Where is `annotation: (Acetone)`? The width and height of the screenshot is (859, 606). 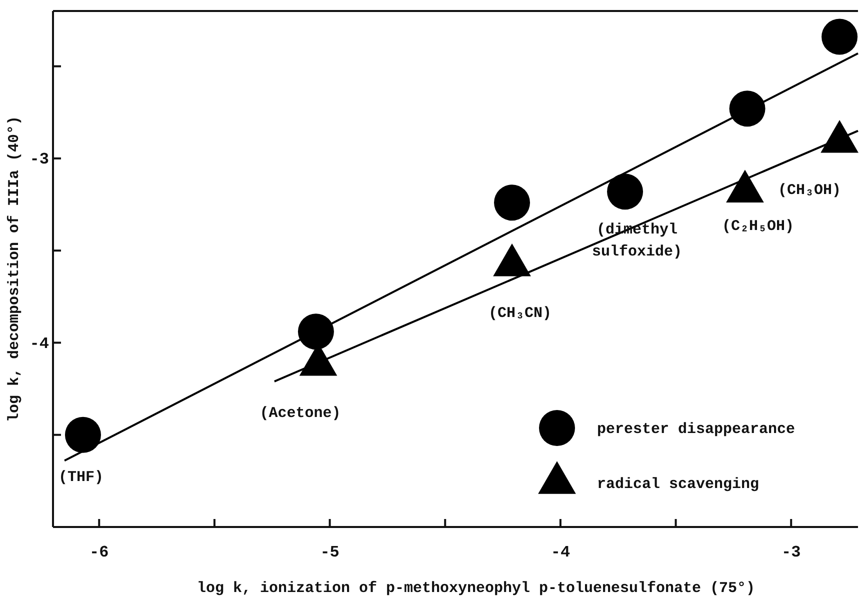
annotation: (Acetone) is located at coordinates (300, 413).